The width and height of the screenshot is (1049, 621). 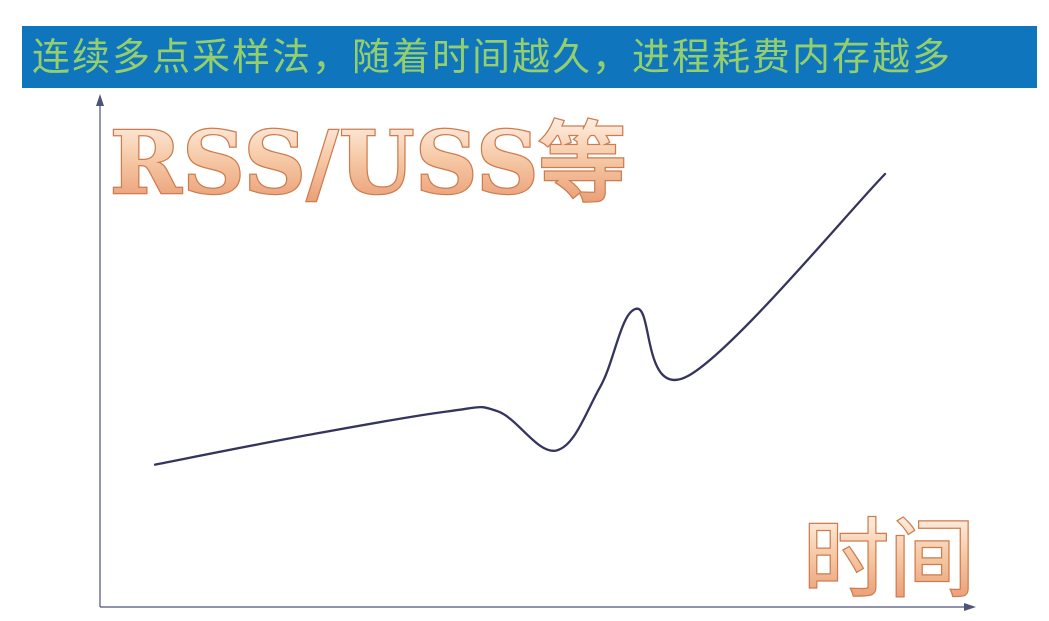 I want to click on title-banner: 连续多点采样法，随着时间越久，进程耗费内存越多, so click(x=529, y=57).